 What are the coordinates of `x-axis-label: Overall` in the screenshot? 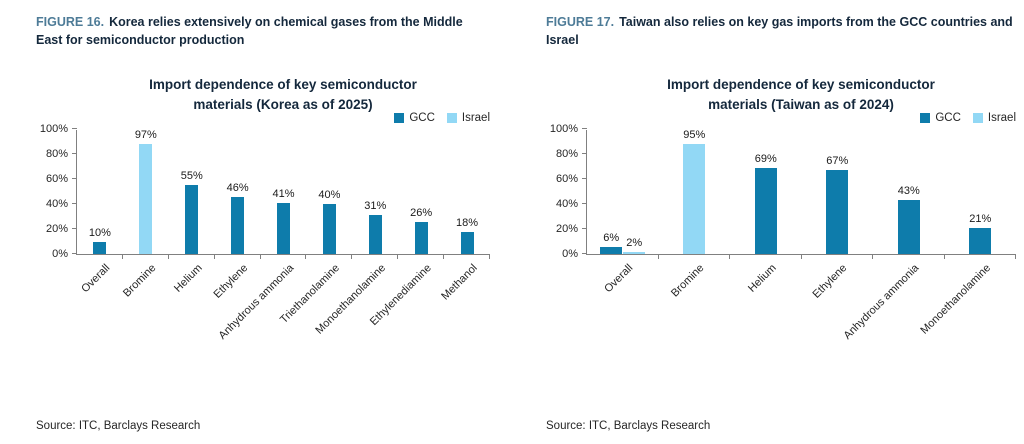 It's located at (96, 279).